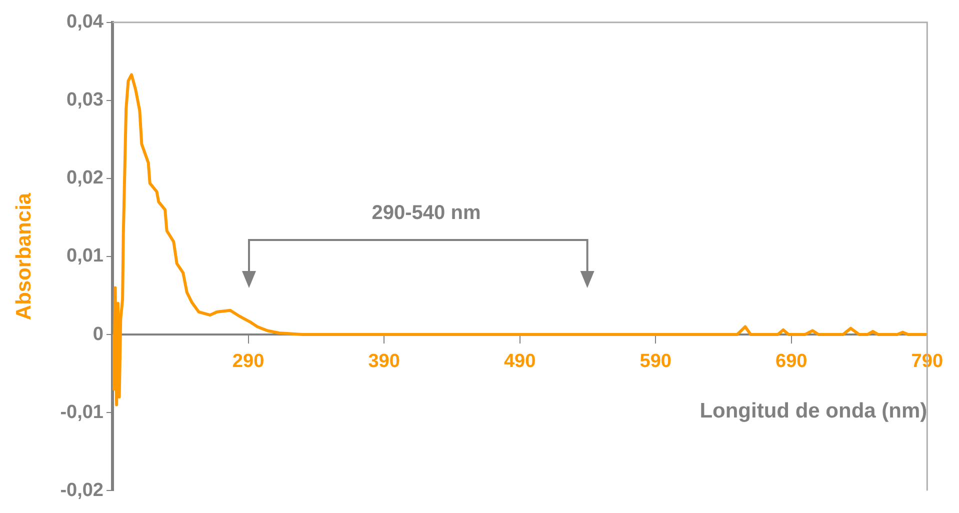  Describe the element at coordinates (426, 213) in the screenshot. I see `annotation: 290-540 nm` at that location.